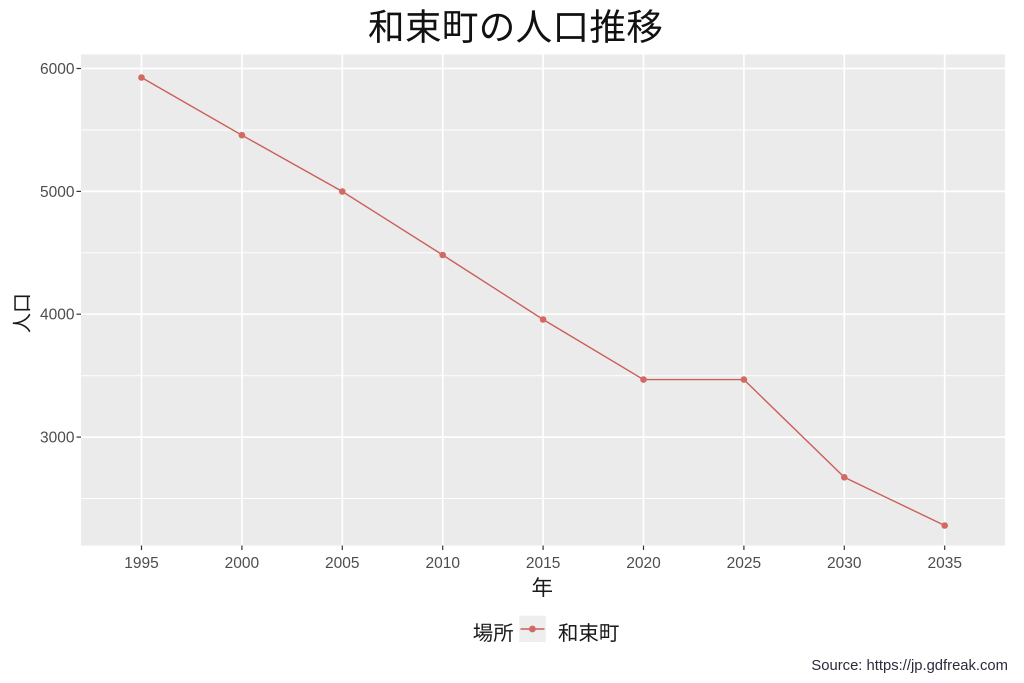  I want to click on svg-text: 6000, so click(57, 69).